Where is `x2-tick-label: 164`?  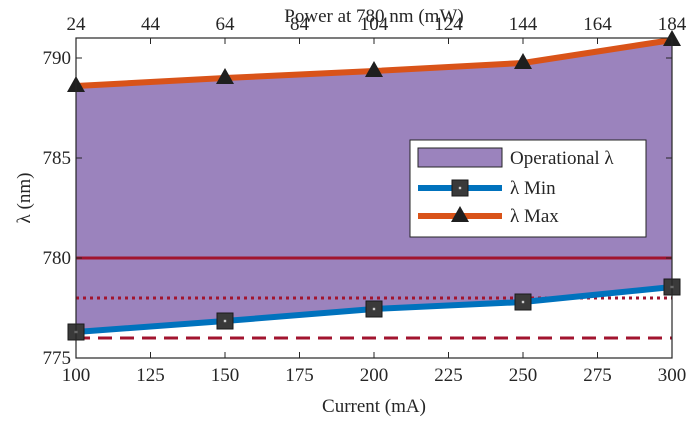 x2-tick-label: 164 is located at coordinates (597, 24).